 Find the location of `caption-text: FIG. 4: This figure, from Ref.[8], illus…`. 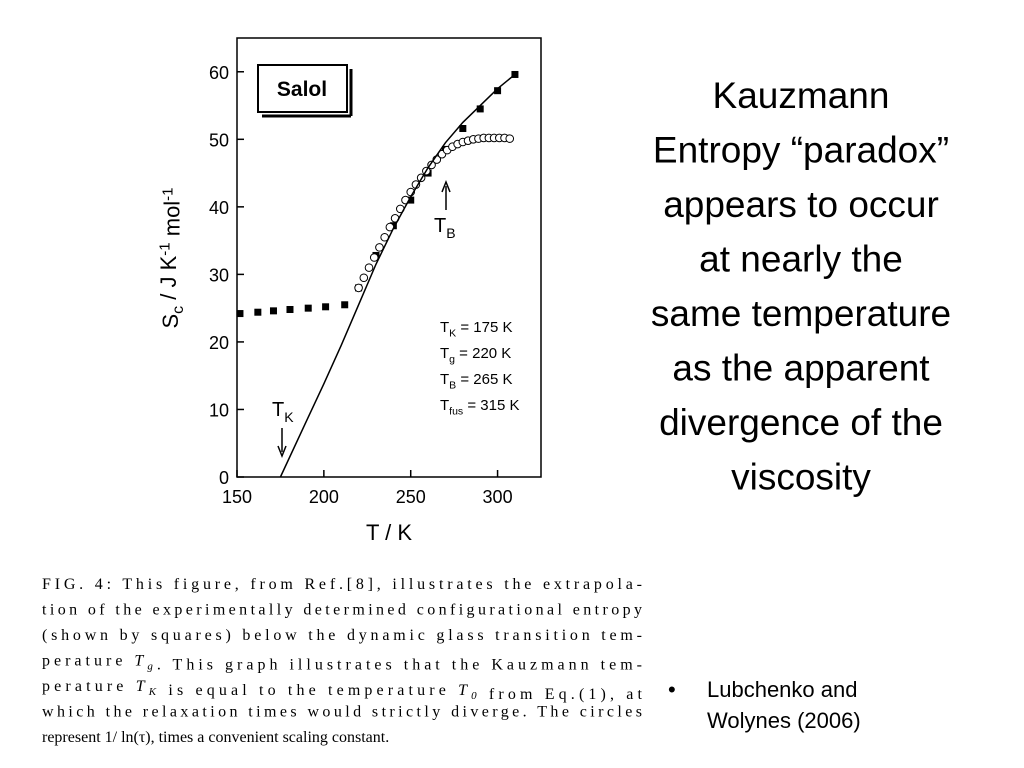

caption-text: FIG. 4: This figure, from Ref.[8], illus… is located at coordinates (342, 584).